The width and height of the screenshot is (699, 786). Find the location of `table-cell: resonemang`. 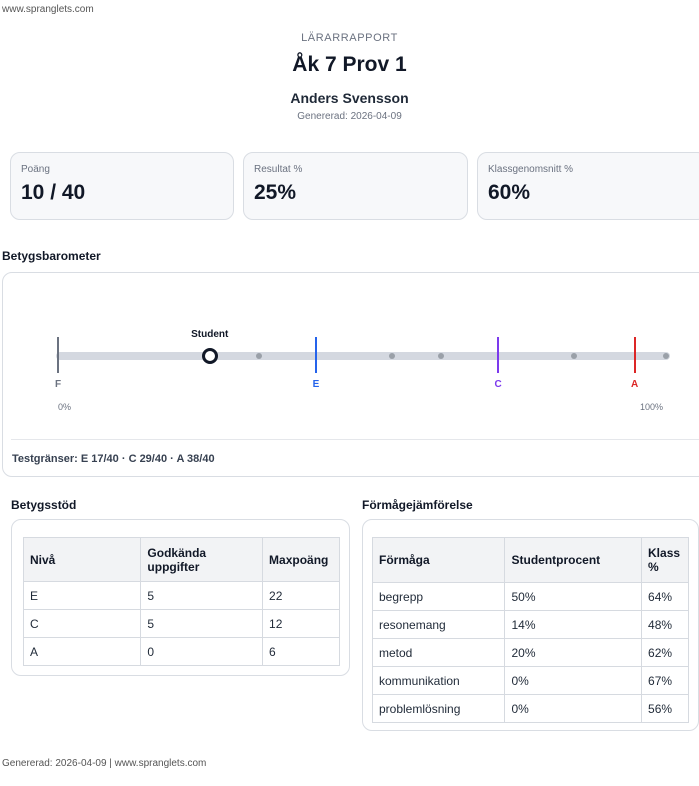

table-cell: resonemang is located at coordinates (438, 624).